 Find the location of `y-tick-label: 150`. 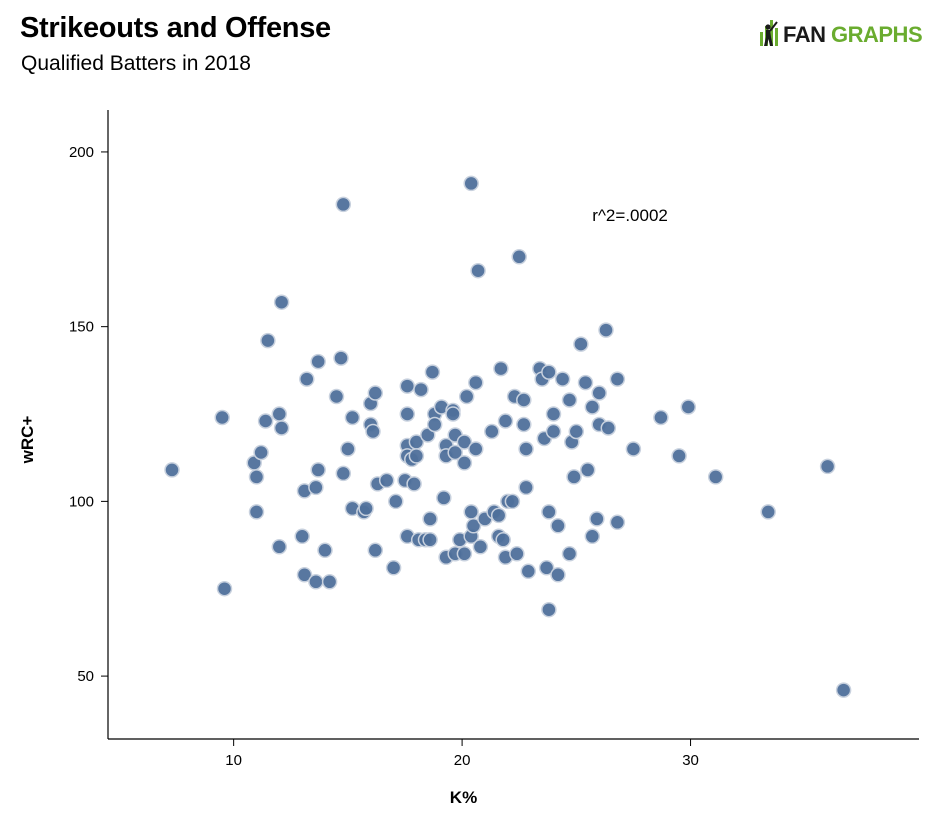

y-tick-label: 150 is located at coordinates (81, 327).